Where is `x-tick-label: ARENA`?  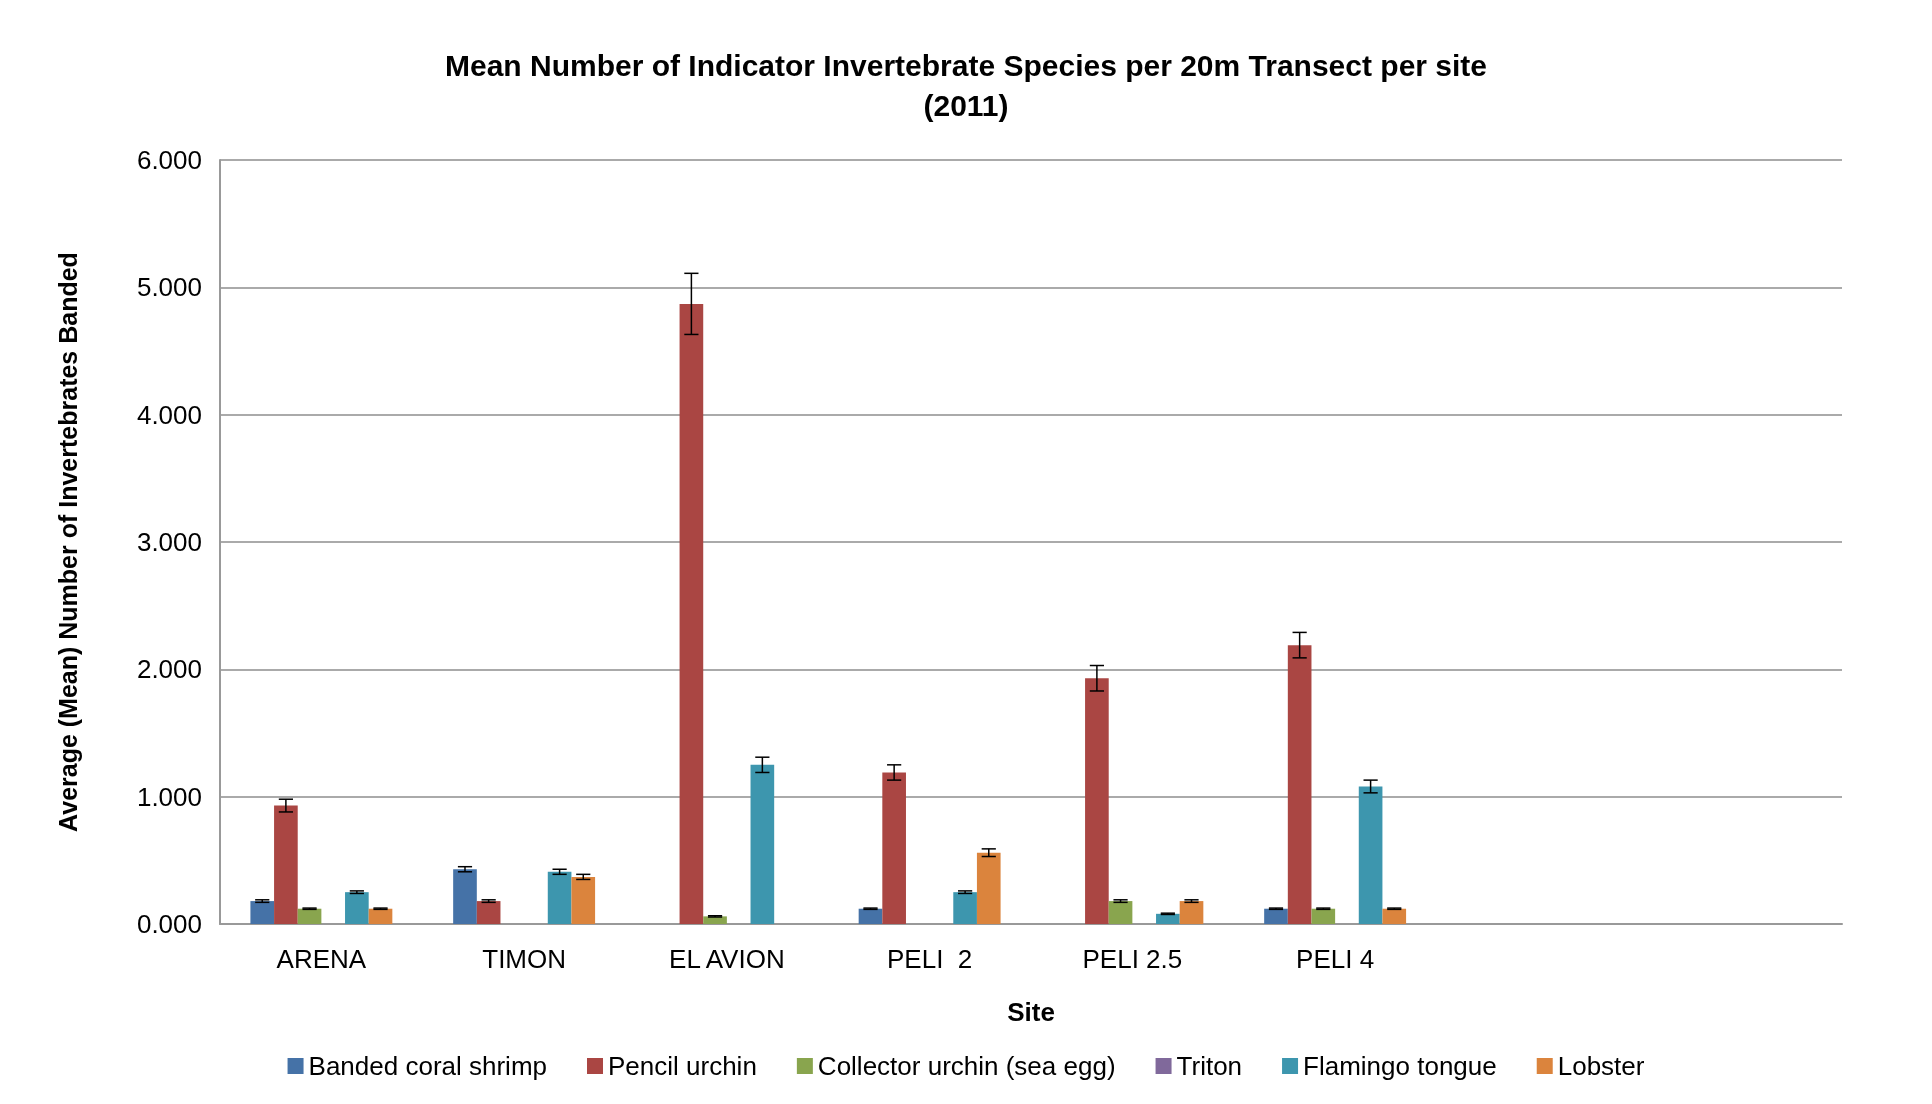 x-tick-label: ARENA is located at coordinates (321, 959).